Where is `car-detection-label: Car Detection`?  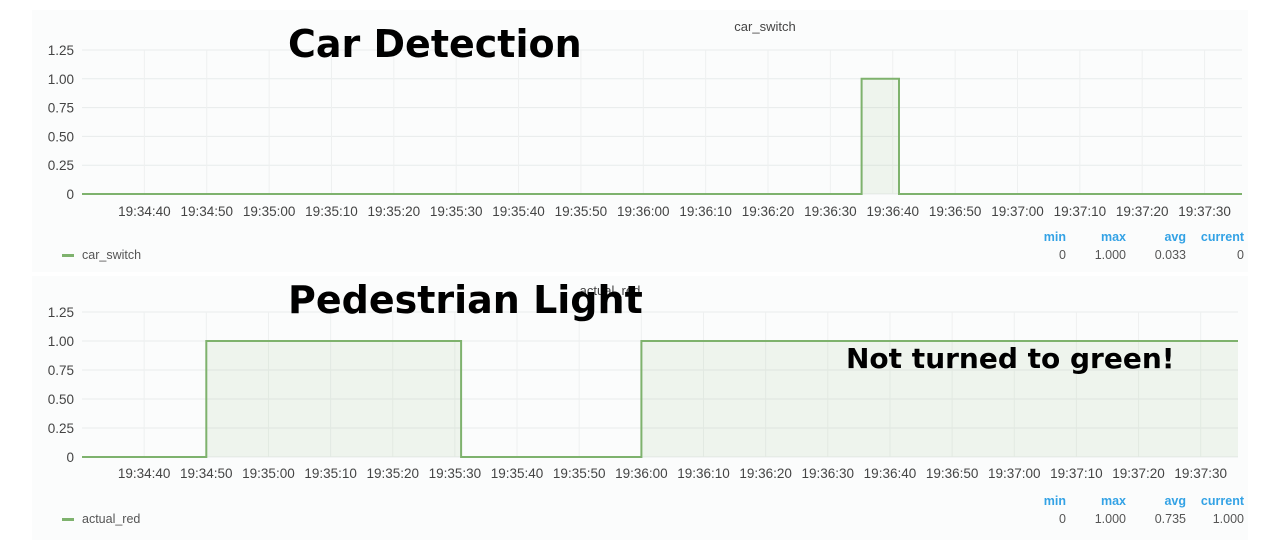 car-detection-label: Car Detection is located at coordinates (435, 44).